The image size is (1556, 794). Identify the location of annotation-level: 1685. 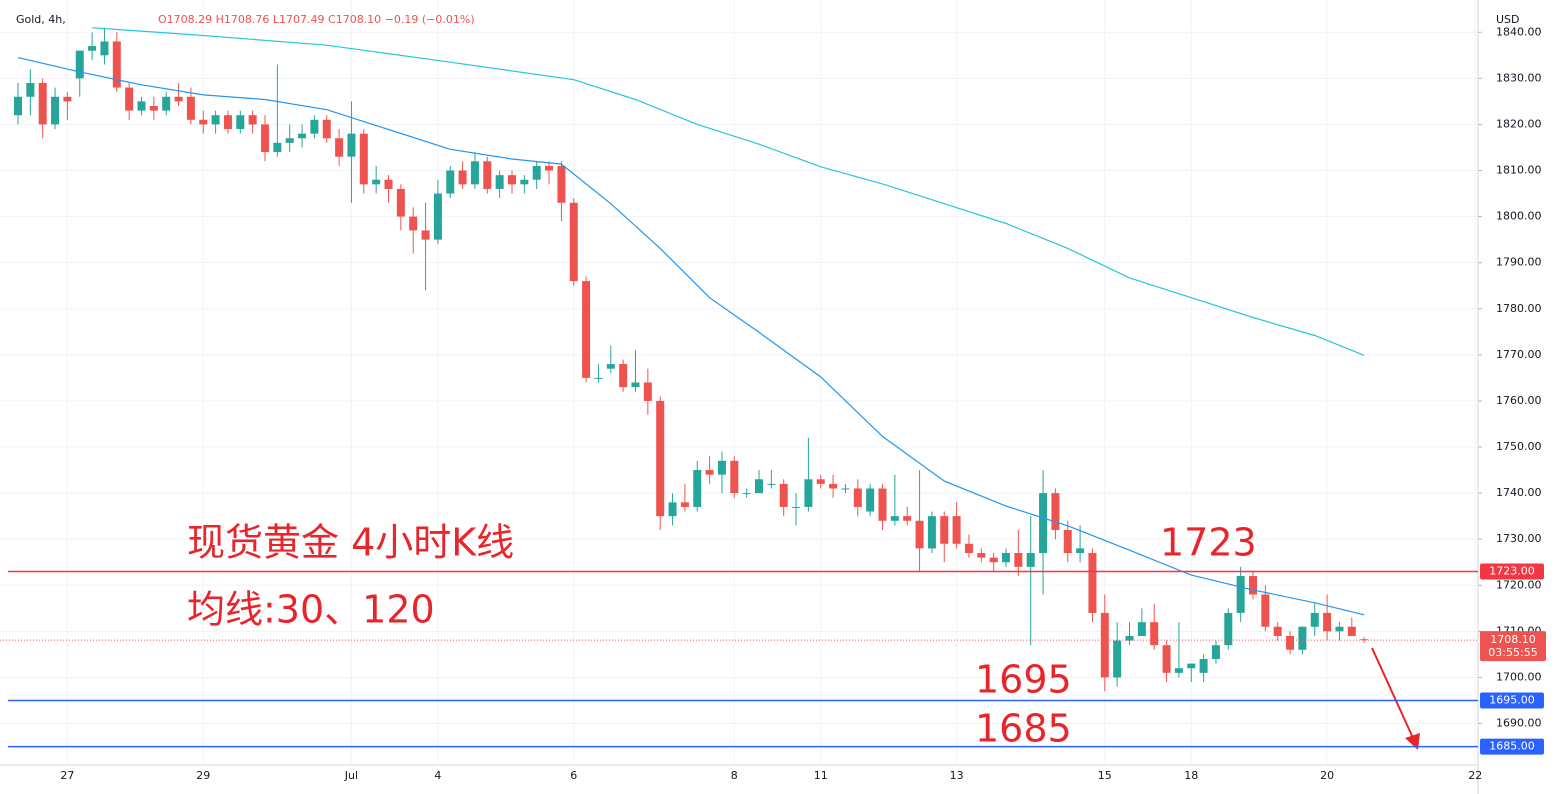
(1023, 729).